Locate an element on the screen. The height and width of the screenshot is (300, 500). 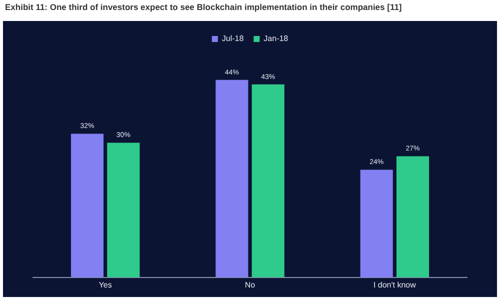
legend-label: Jul-18 is located at coordinates (233, 39).